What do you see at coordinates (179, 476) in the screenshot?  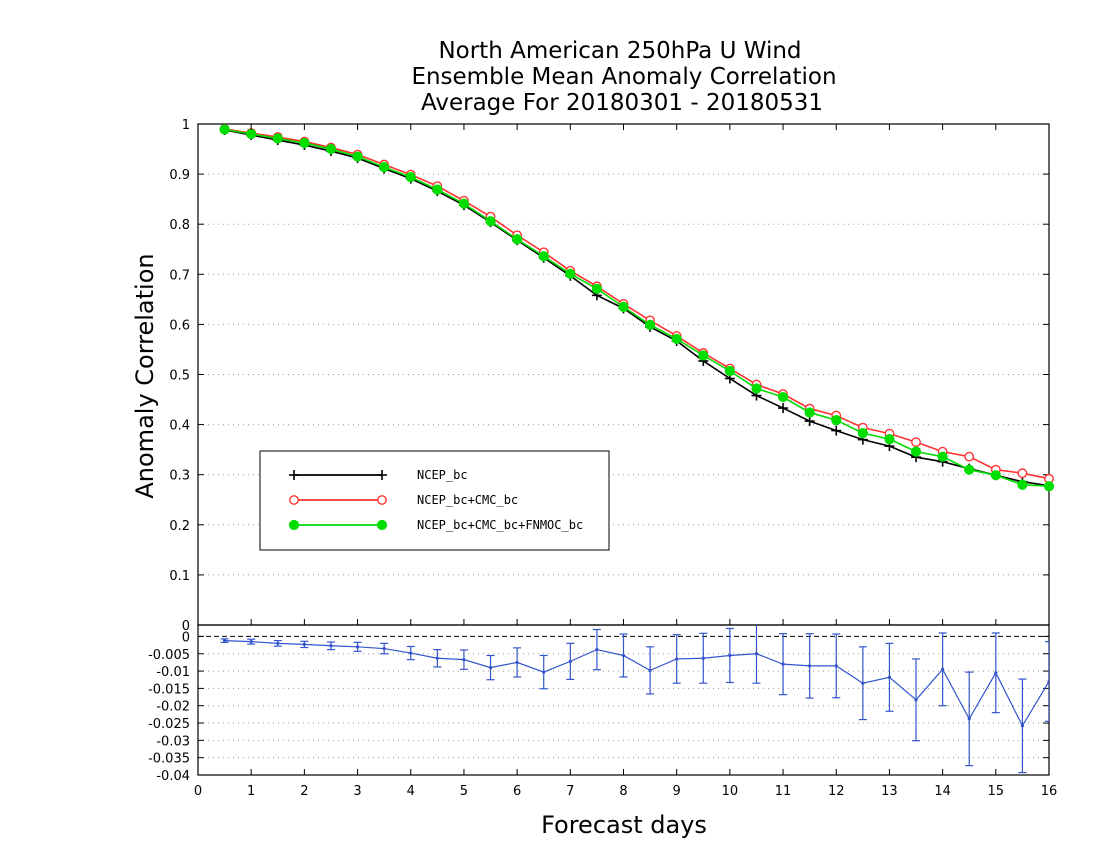 I see `top-y-tick-label: 0.3` at bounding box center [179, 476].